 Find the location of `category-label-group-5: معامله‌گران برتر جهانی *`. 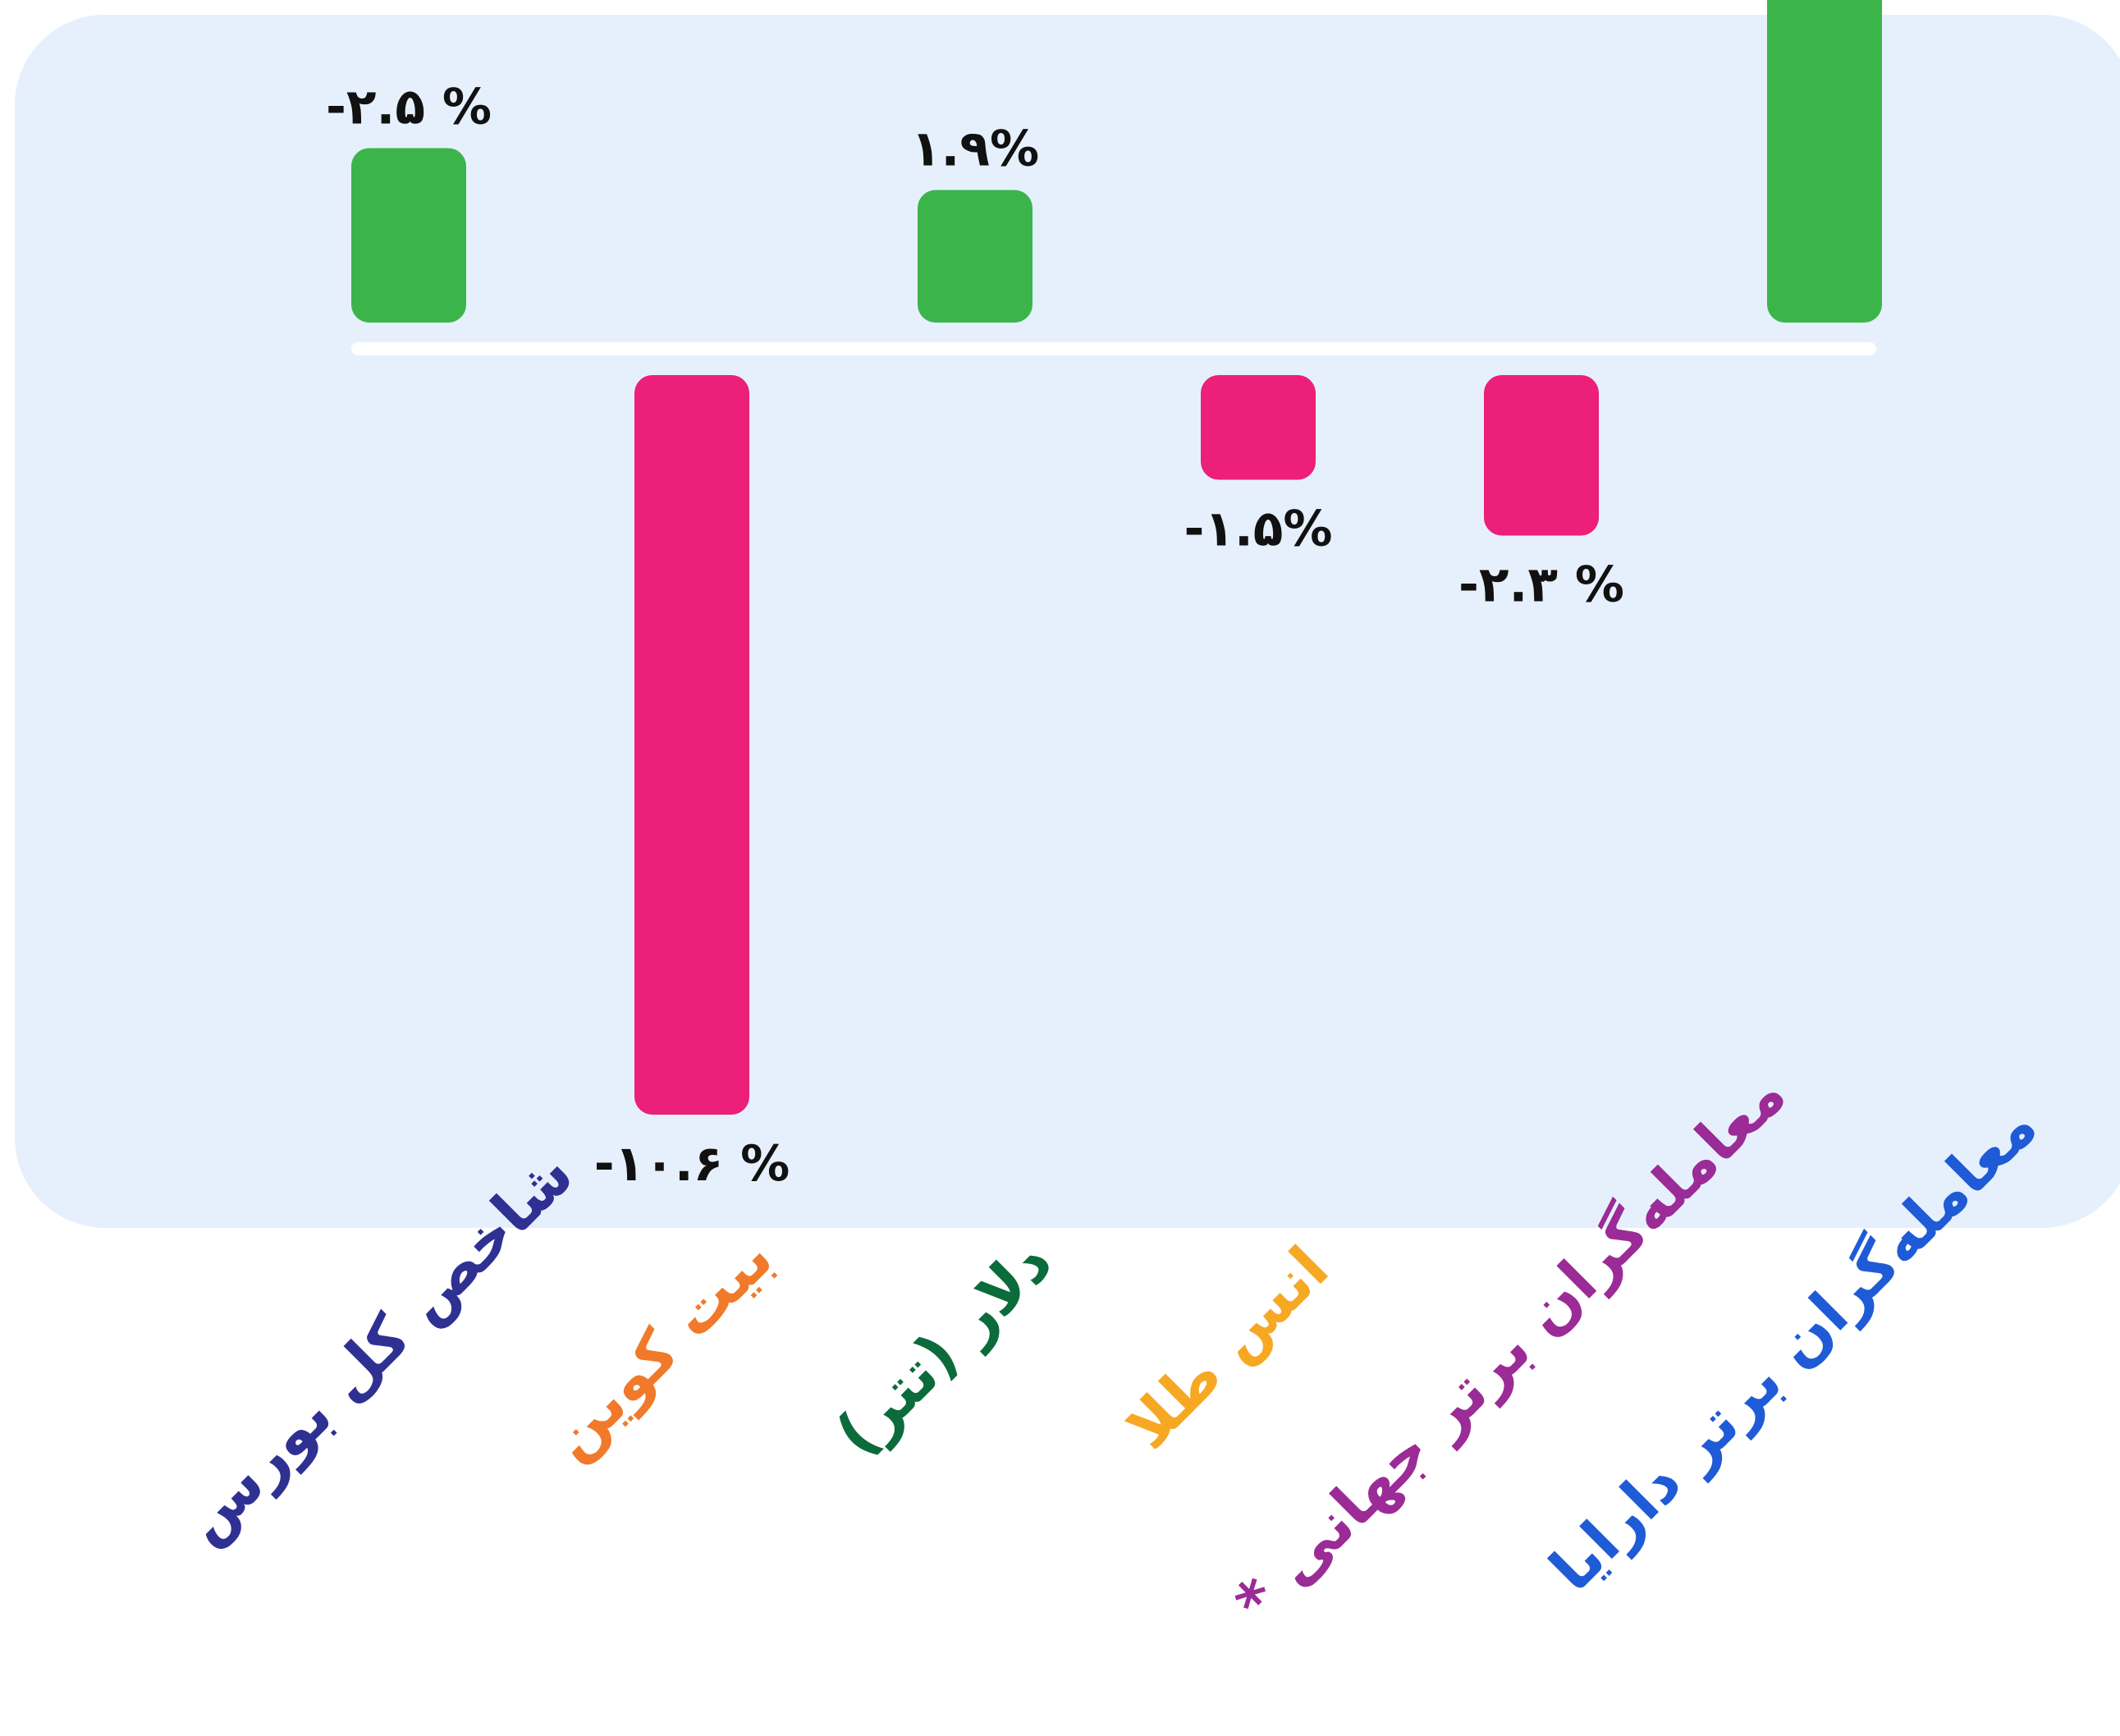

category-label-group-5: معامله‌گران برتر جهانی * is located at coordinates (1510, 1348).